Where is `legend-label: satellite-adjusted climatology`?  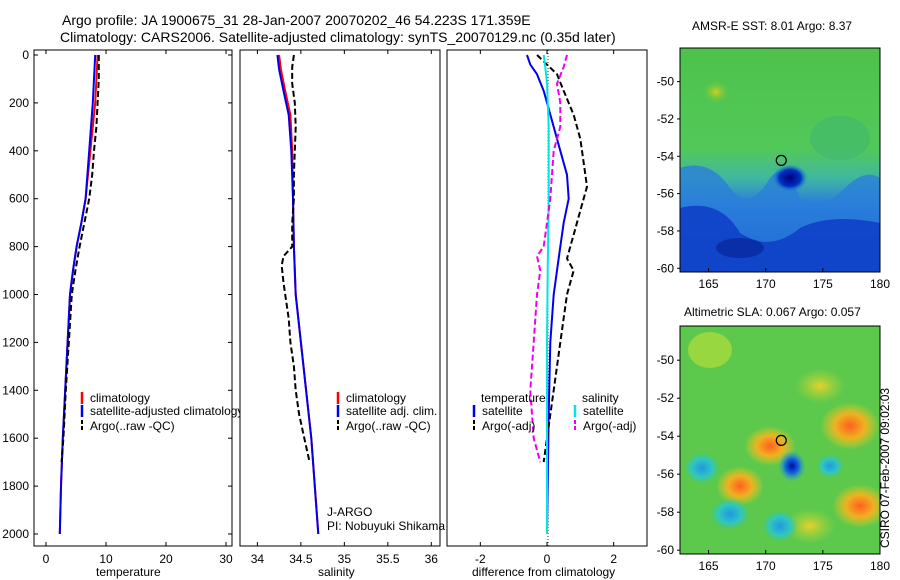 legend-label: satellite-adjusted climatology is located at coordinates (166, 411).